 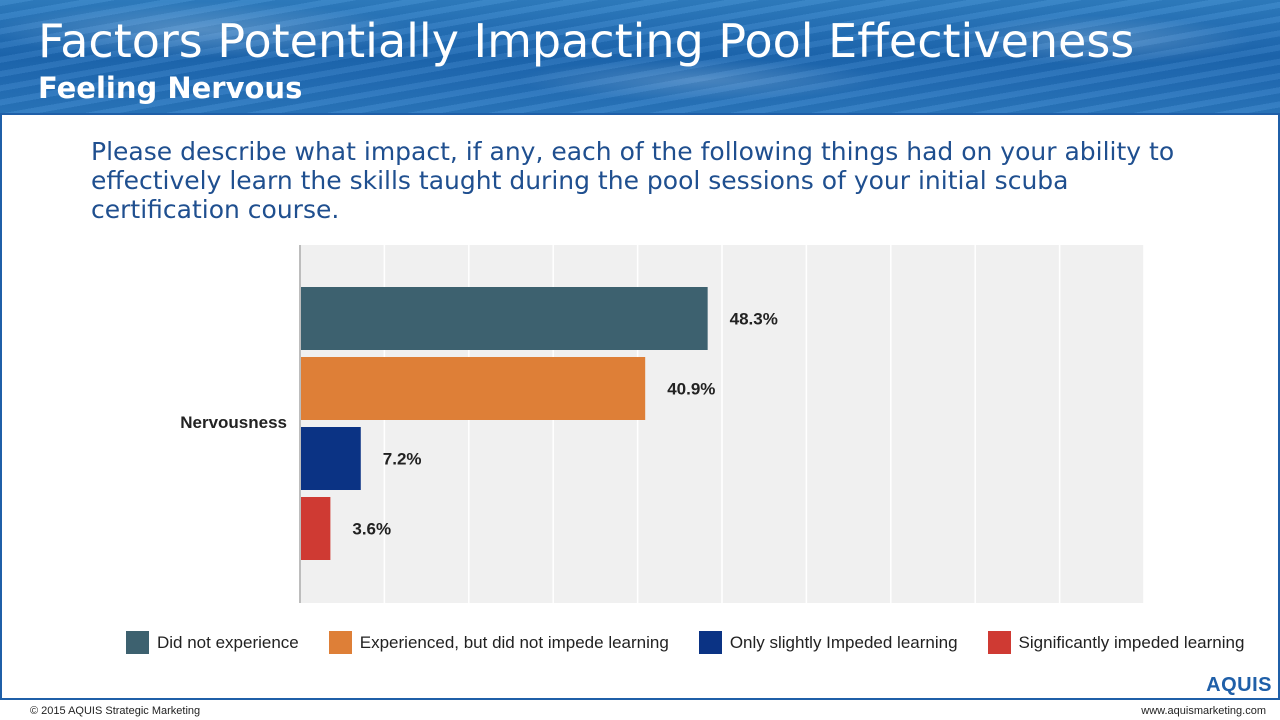 I want to click on legend-item-did-not-experience: Did not experience, so click(x=212, y=642).